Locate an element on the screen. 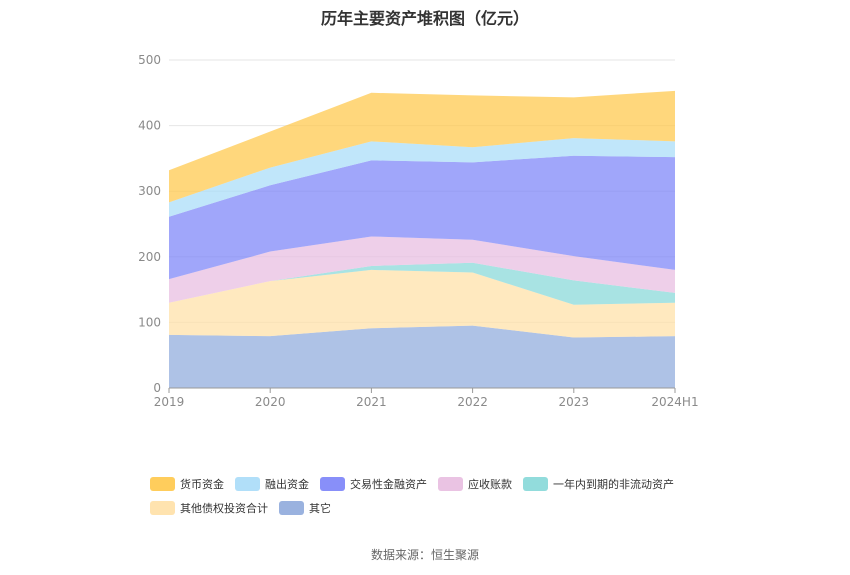  y-tick-label: 500 is located at coordinates (149, 60).